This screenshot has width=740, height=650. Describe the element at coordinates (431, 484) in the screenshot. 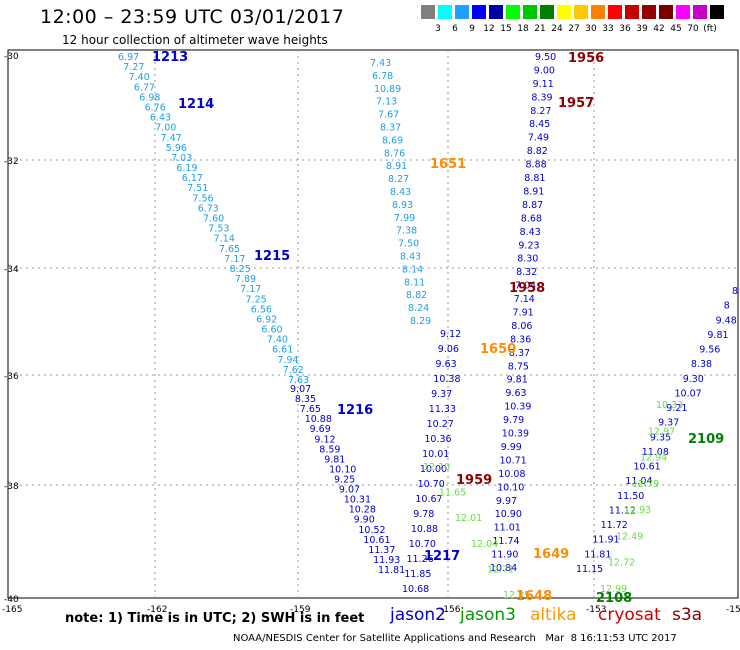

I see `swh-value: 10.70` at that location.